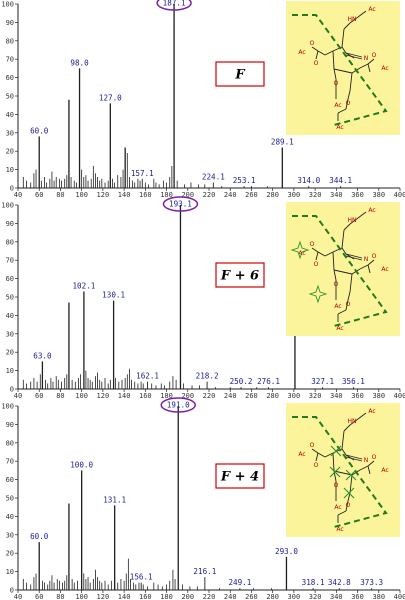 The image size is (405, 600). What do you see at coordinates (39, 536) in the screenshot?
I see `peak-label: 60.0` at bounding box center [39, 536].